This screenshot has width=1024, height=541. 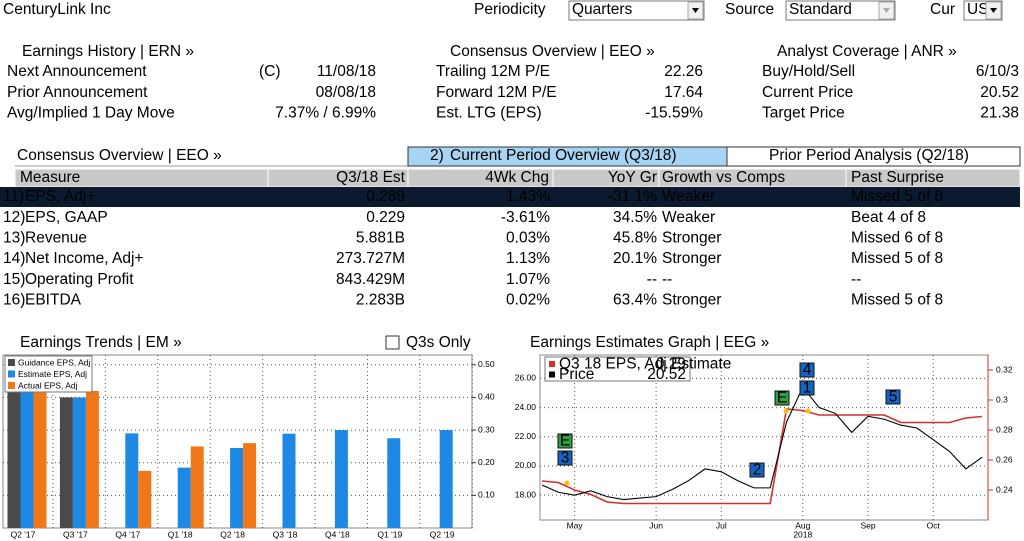 I want to click on table-cell: 45.8%, so click(x=635, y=237).